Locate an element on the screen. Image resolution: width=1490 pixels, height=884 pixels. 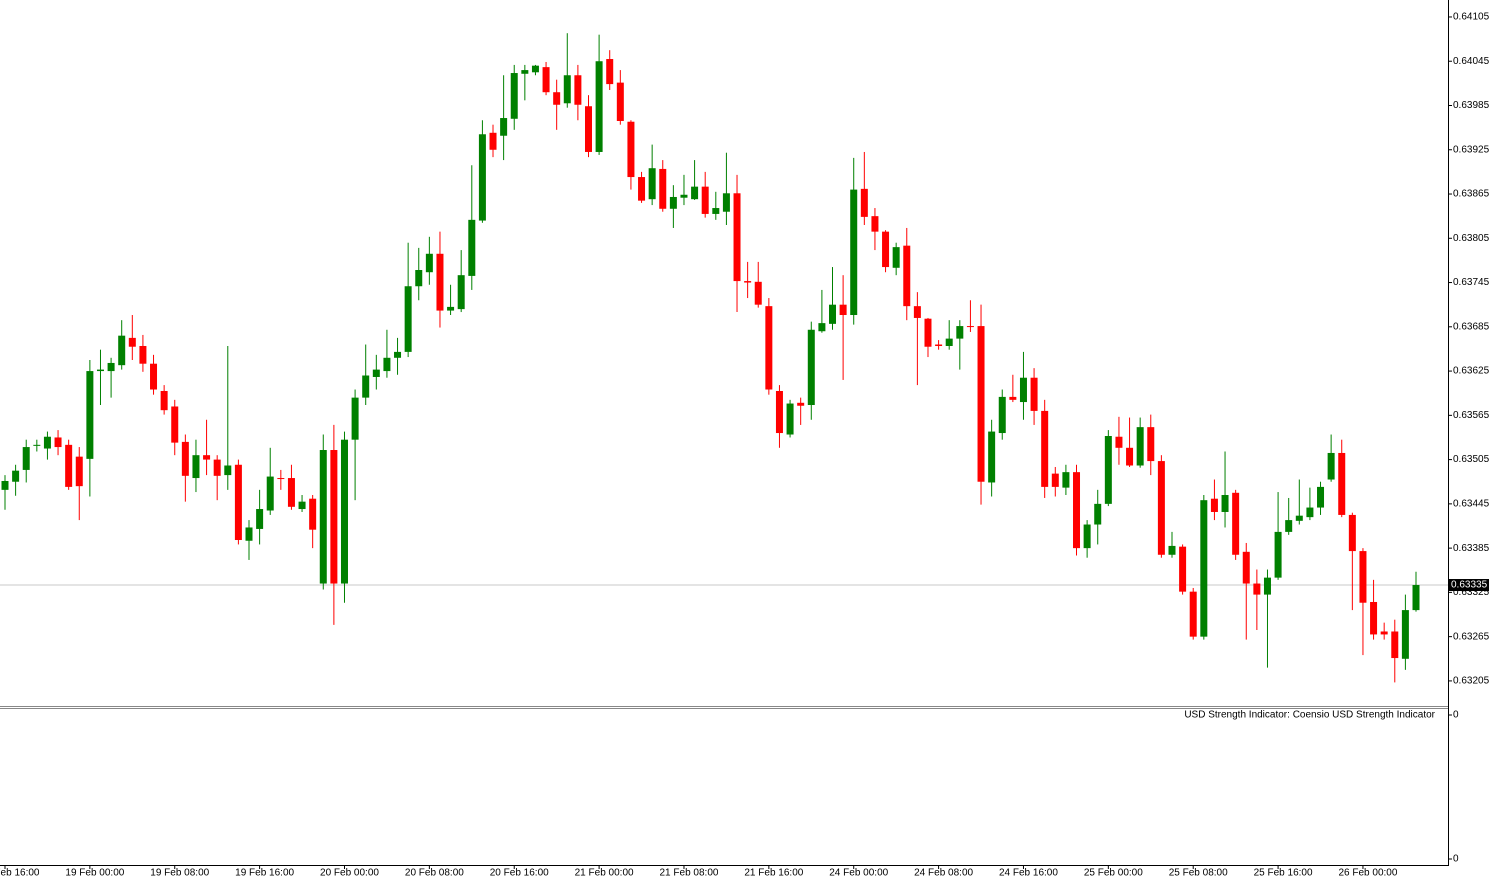
y-tick-label: 0.63925 is located at coordinates (1471, 149).